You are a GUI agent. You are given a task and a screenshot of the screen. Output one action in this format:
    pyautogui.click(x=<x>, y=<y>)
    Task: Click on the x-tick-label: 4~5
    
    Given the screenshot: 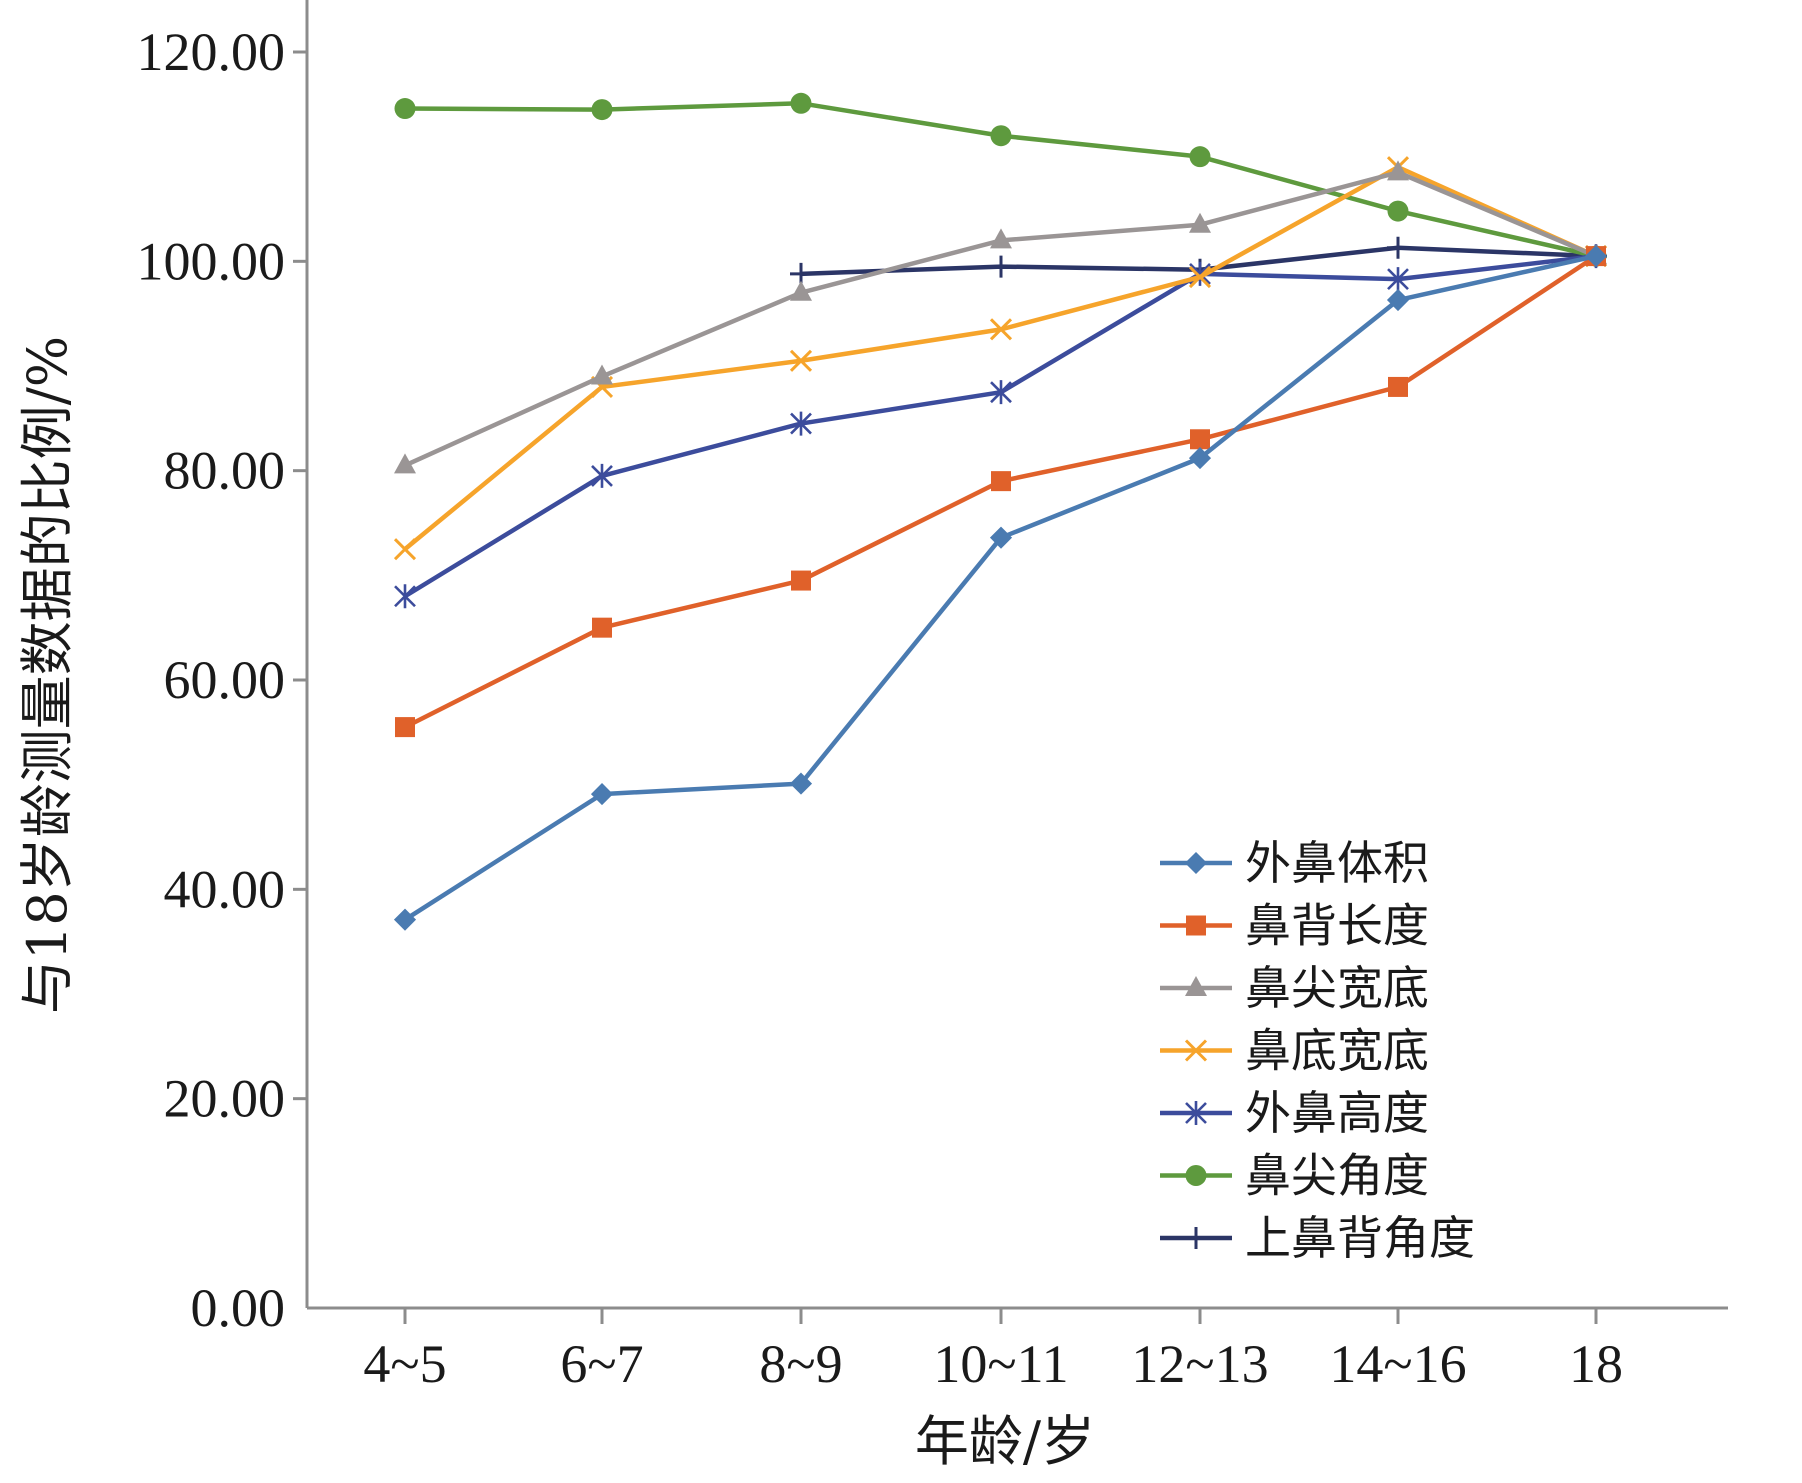 What is the action you would take?
    pyautogui.click(x=404, y=1364)
    